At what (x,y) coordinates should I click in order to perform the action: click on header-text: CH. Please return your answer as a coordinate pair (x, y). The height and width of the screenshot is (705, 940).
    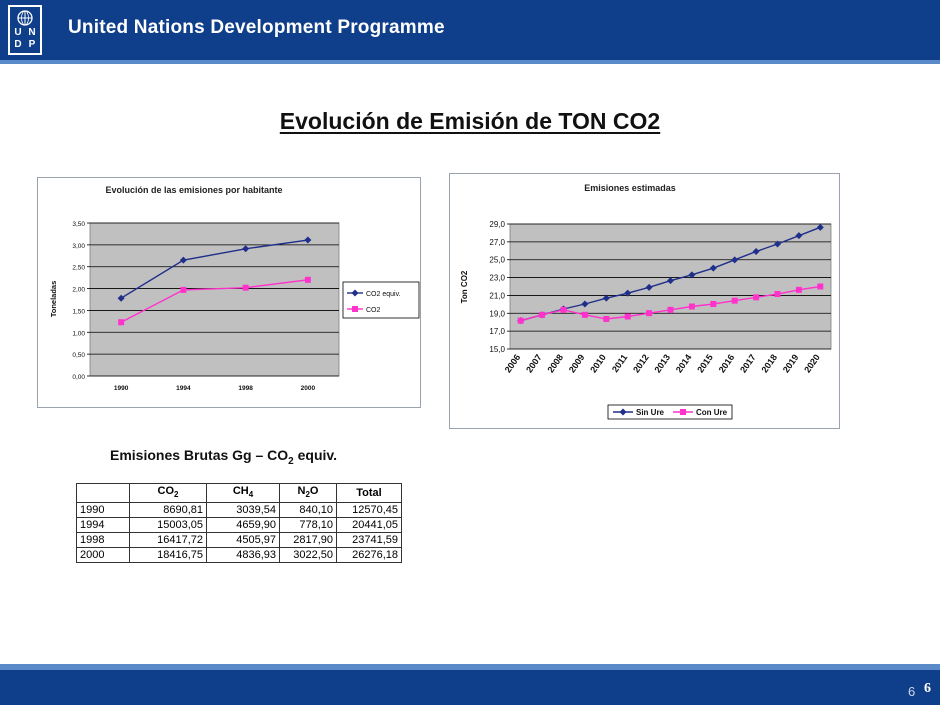
    Looking at the image, I should click on (240, 491).